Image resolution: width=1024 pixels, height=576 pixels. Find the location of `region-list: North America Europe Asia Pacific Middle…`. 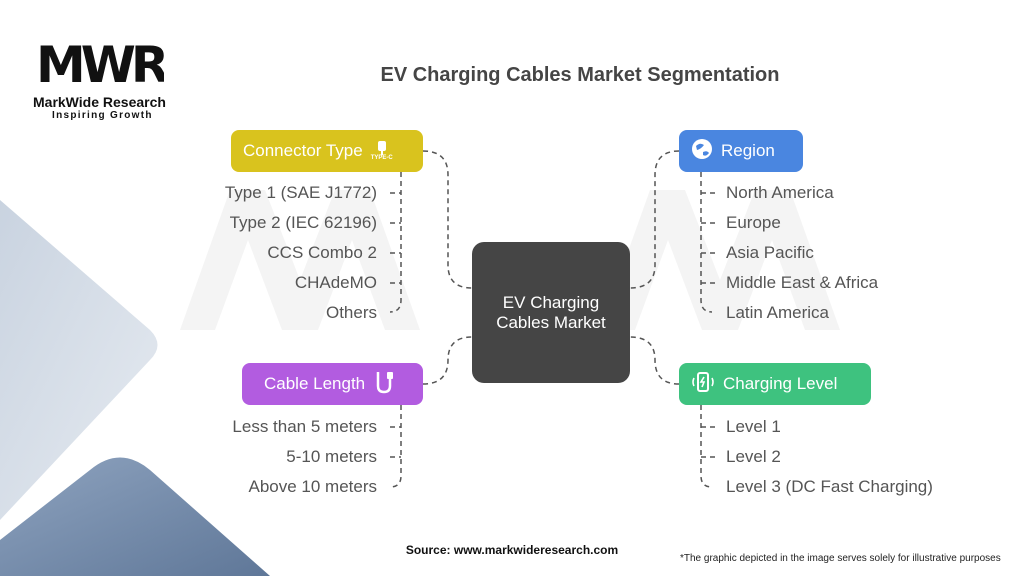

region-list: North America Europe Asia Pacific Middle… is located at coordinates (802, 258).